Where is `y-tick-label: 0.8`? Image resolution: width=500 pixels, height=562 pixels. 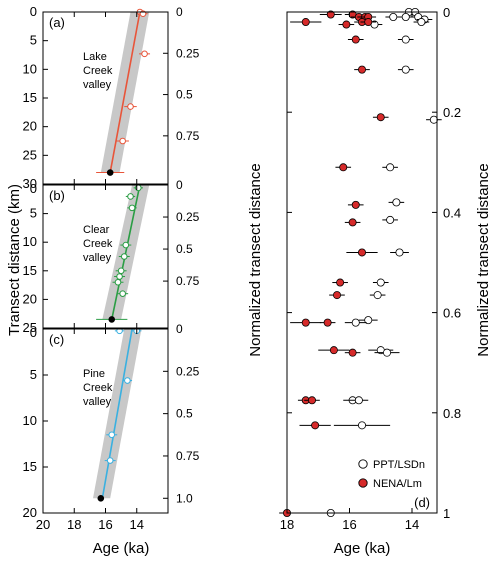
y-tick-label: 0.8 is located at coordinates (452, 413).